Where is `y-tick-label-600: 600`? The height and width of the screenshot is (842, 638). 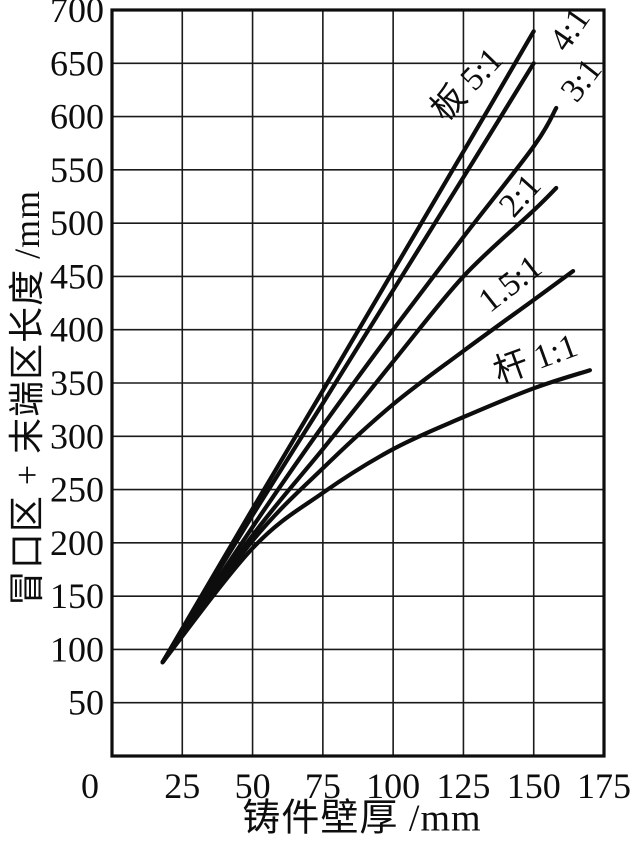
y-tick-label-600: 600 is located at coordinates (77, 117).